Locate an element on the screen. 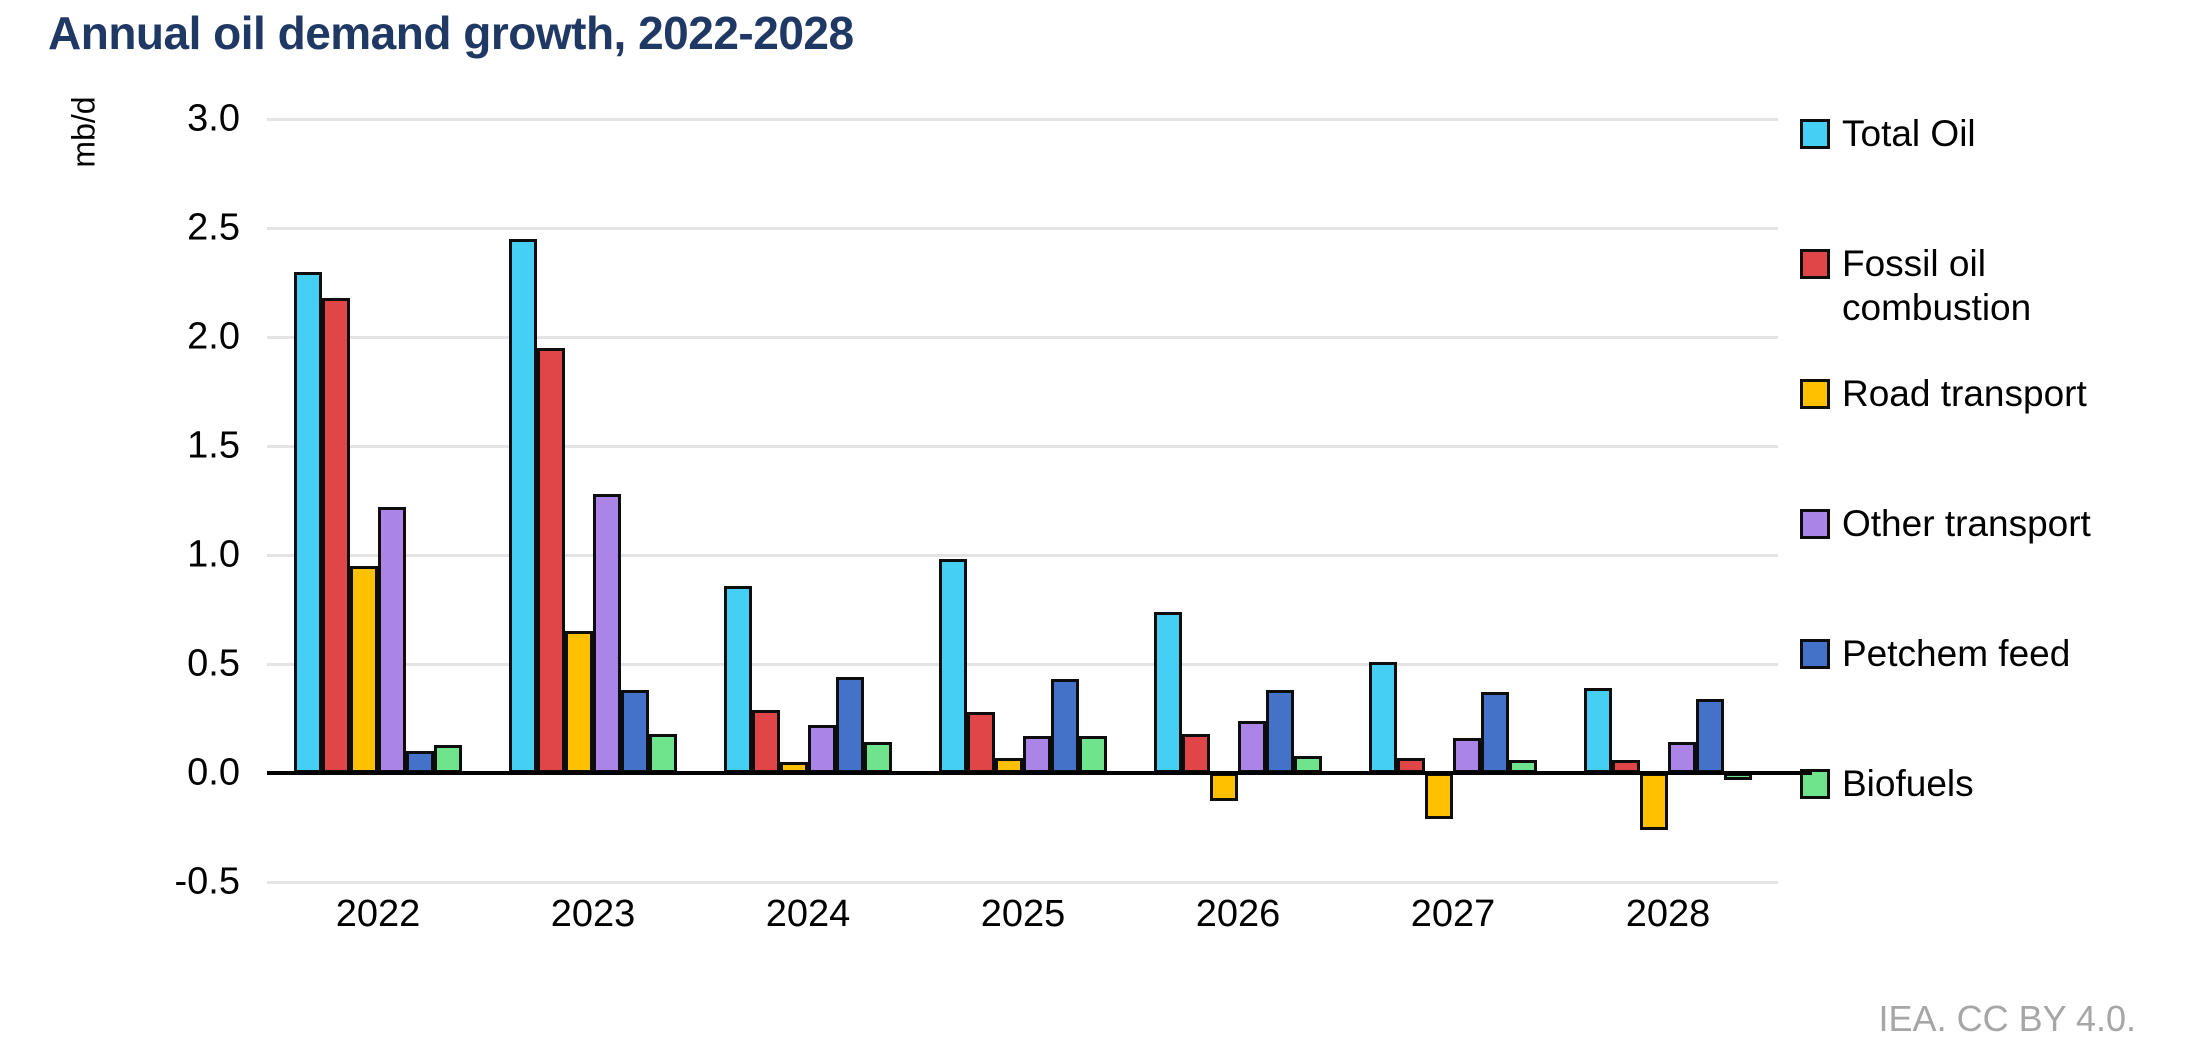 This screenshot has width=2192, height=1060. y-tick-label-0.5: 0.5 is located at coordinates (213, 663).